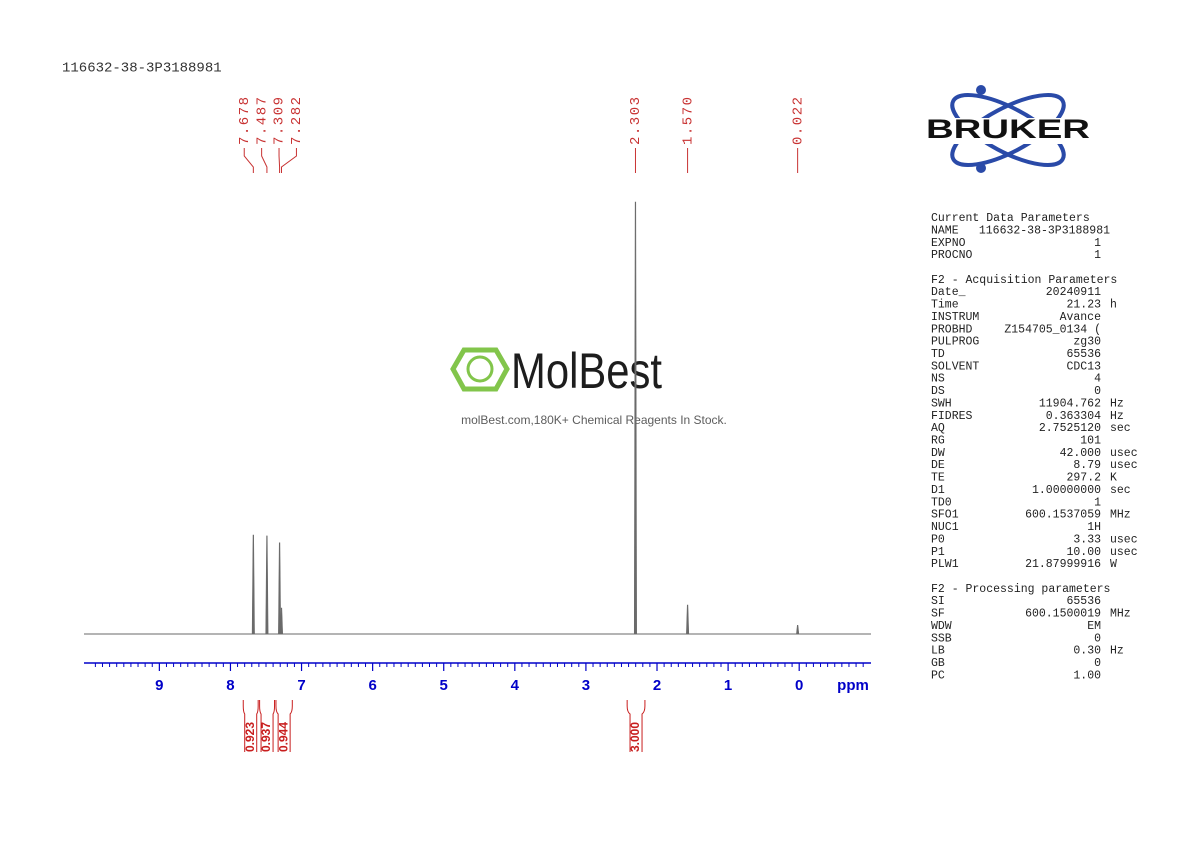 This screenshot has width=1190, height=842. Describe the element at coordinates (1124, 539) in the screenshot. I see `parameter-unit: usec` at that location.